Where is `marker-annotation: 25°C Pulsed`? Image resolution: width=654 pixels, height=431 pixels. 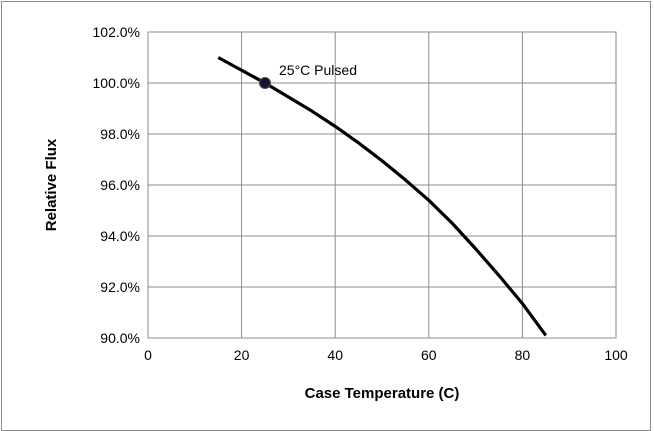
marker-annotation: 25°C Pulsed is located at coordinates (318, 70).